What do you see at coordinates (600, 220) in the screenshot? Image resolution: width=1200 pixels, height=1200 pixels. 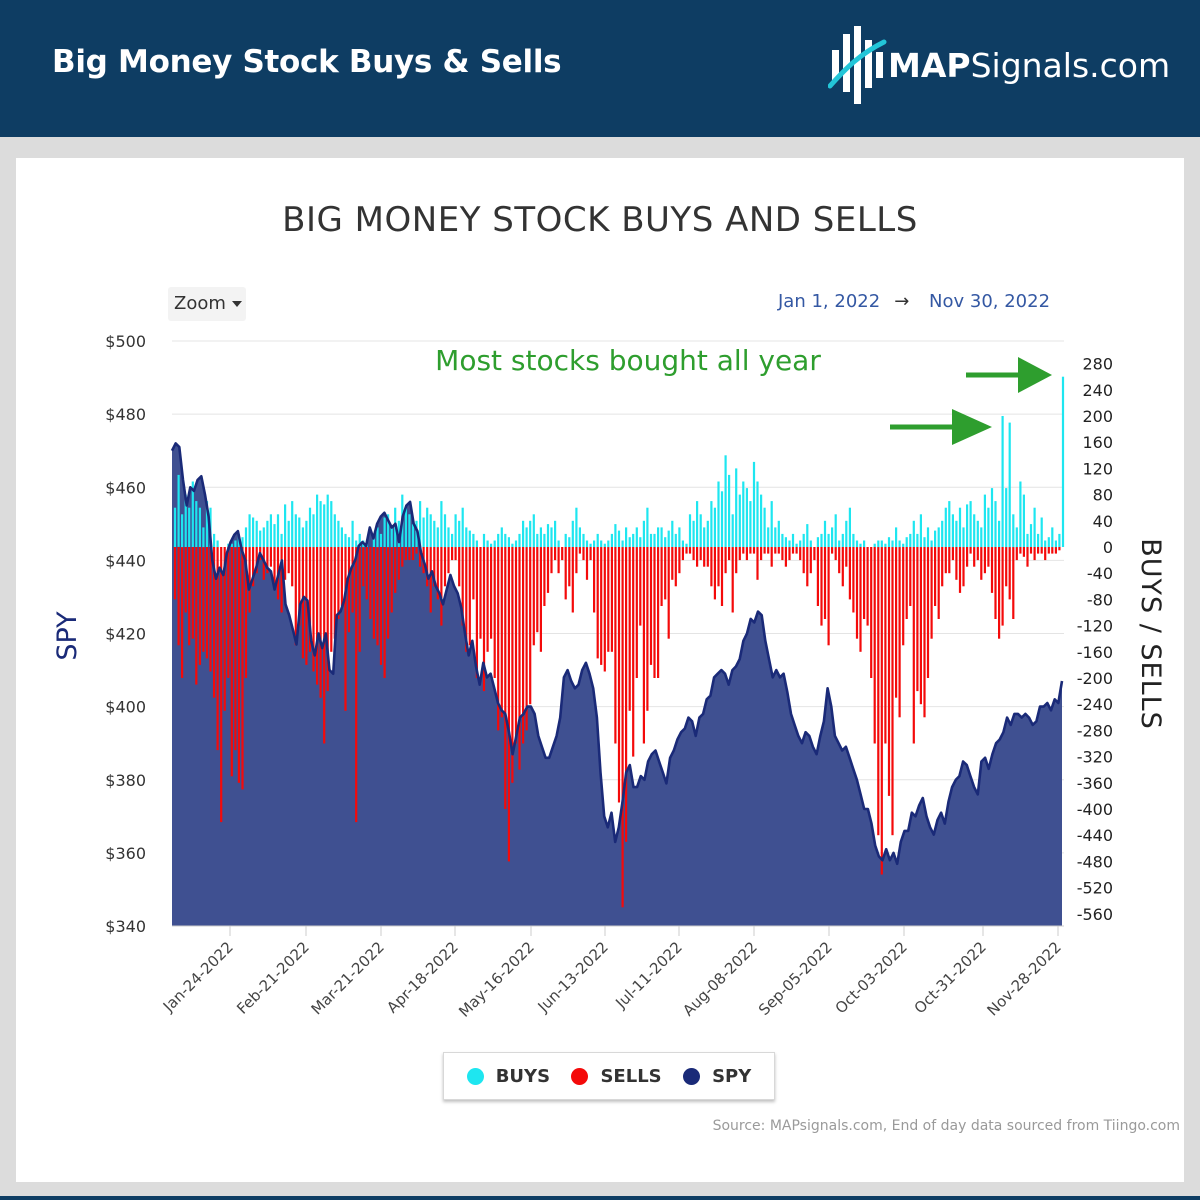 I see `chart-title: BIG MONEY STOCK BUYS AND SELLS` at bounding box center [600, 220].